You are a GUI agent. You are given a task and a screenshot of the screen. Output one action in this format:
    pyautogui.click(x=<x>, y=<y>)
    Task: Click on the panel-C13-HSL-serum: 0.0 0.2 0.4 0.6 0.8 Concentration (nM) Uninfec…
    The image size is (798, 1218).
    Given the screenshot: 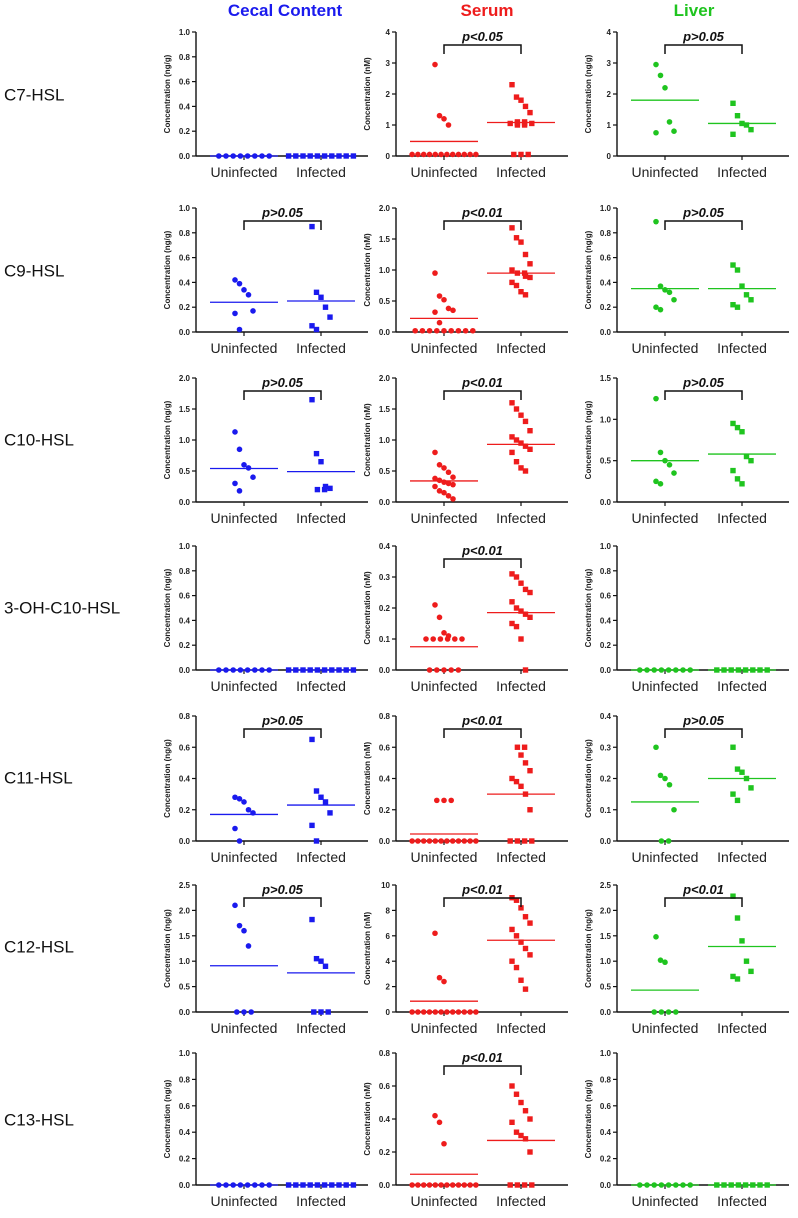 What is the action you would take?
    pyautogui.click(x=465, y=1129)
    